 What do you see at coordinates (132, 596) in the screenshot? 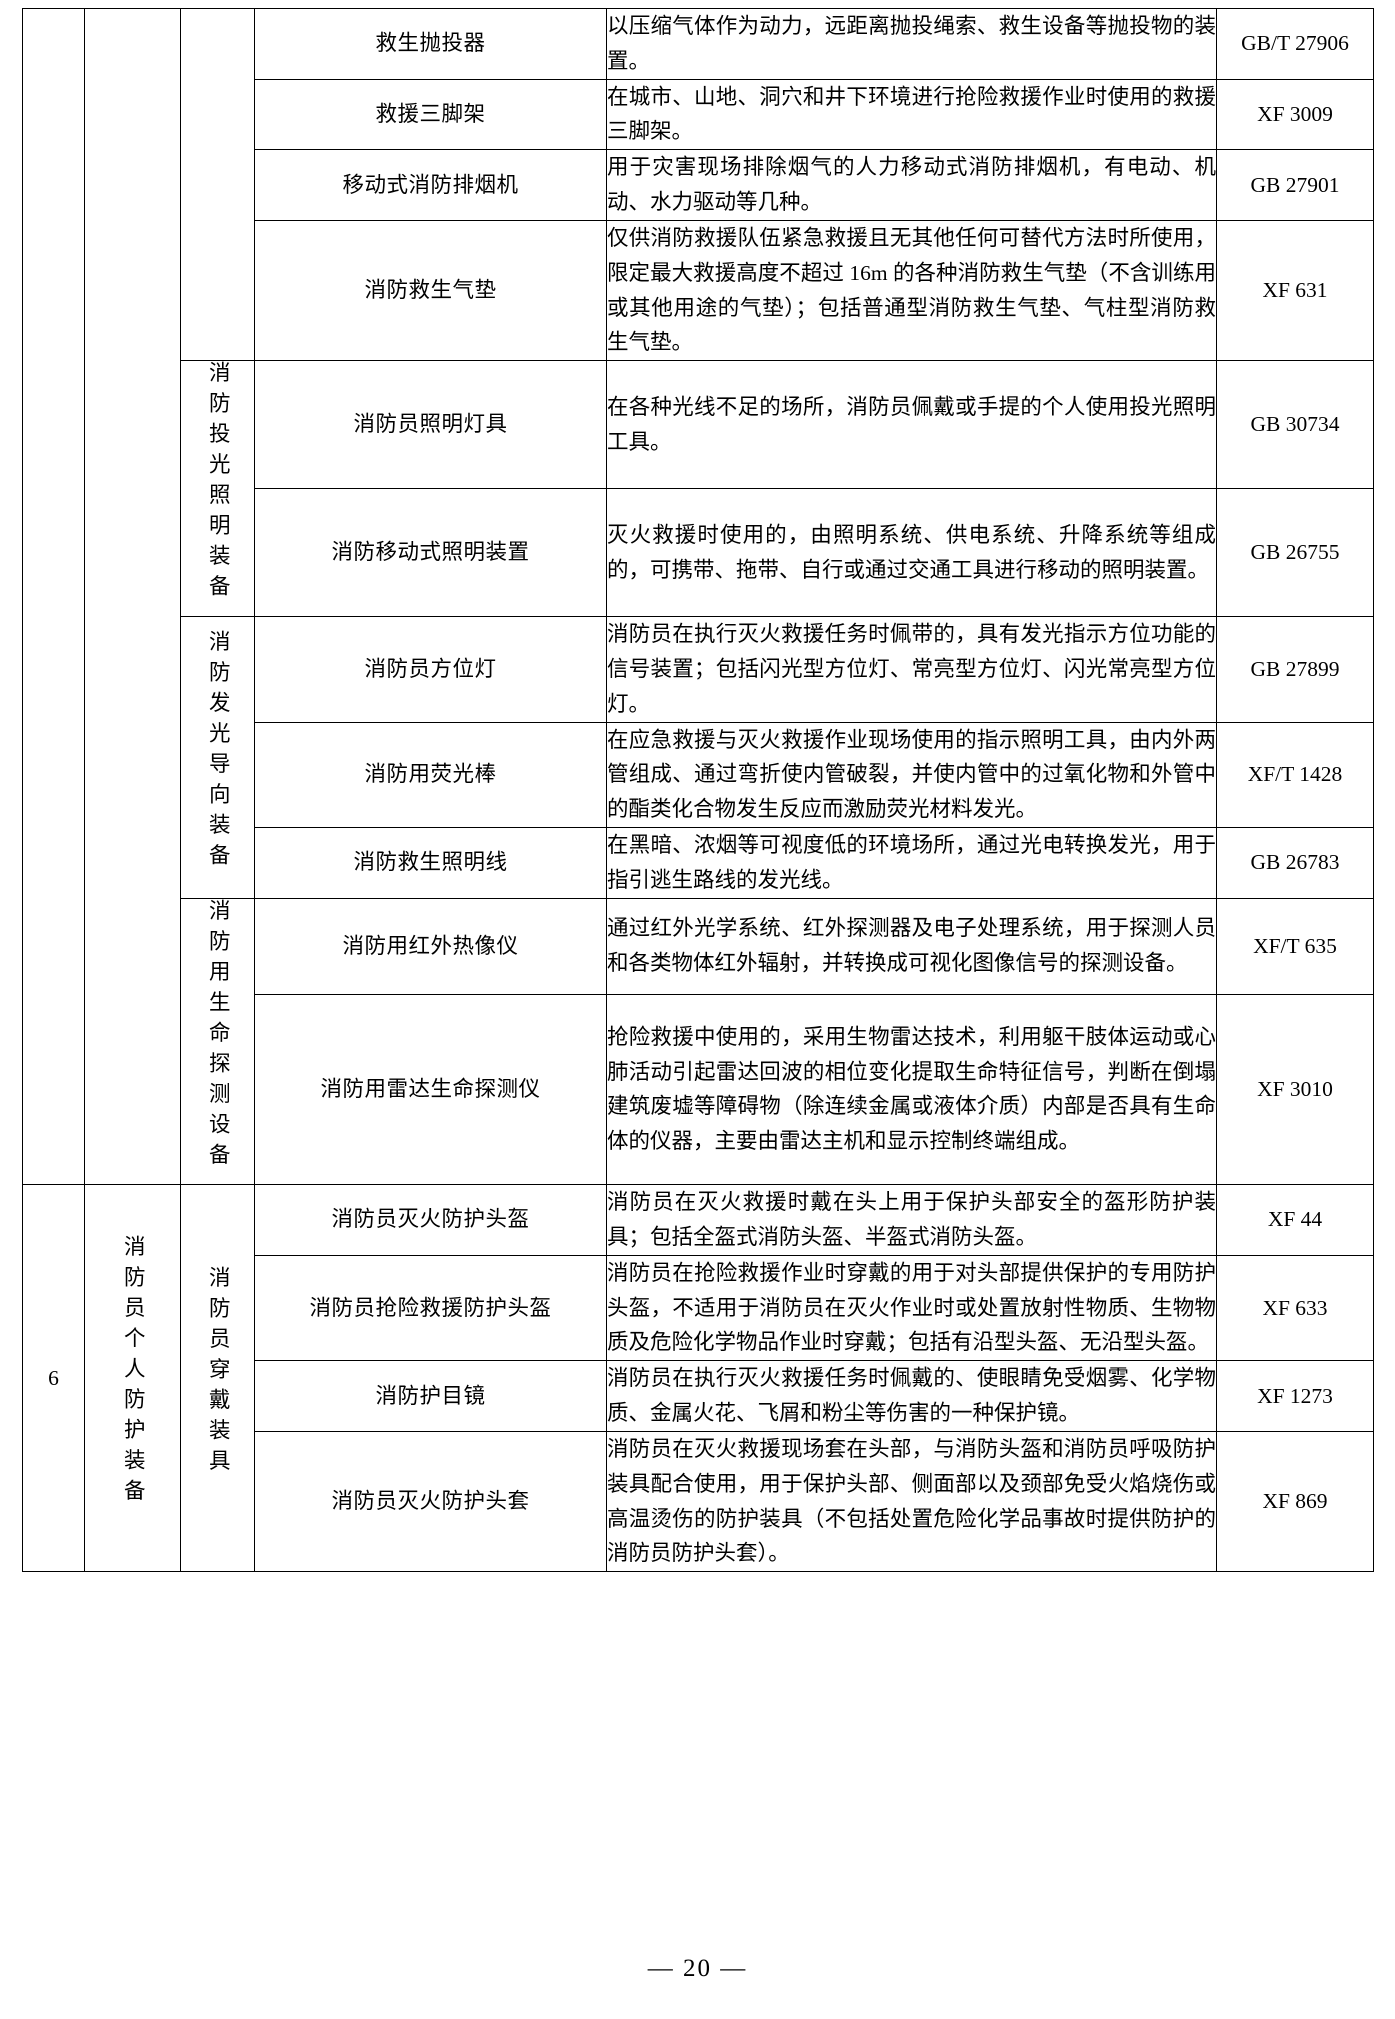
I see `level1-category-cell` at bounding box center [132, 596].